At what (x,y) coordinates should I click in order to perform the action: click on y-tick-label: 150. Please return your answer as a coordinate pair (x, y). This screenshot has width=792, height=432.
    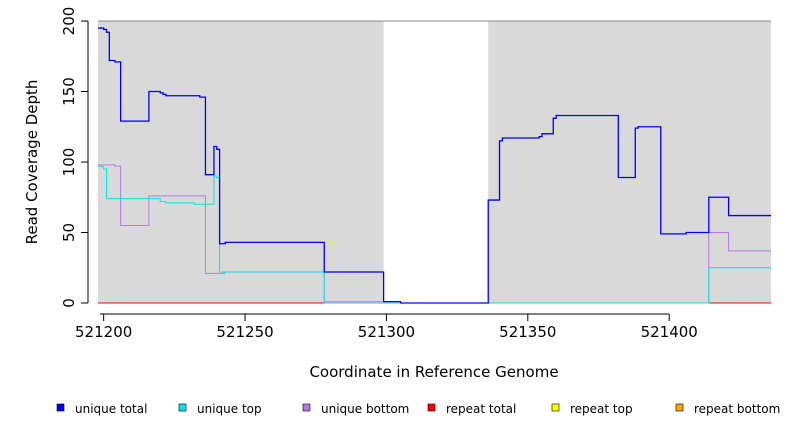
    Looking at the image, I should click on (69, 91).